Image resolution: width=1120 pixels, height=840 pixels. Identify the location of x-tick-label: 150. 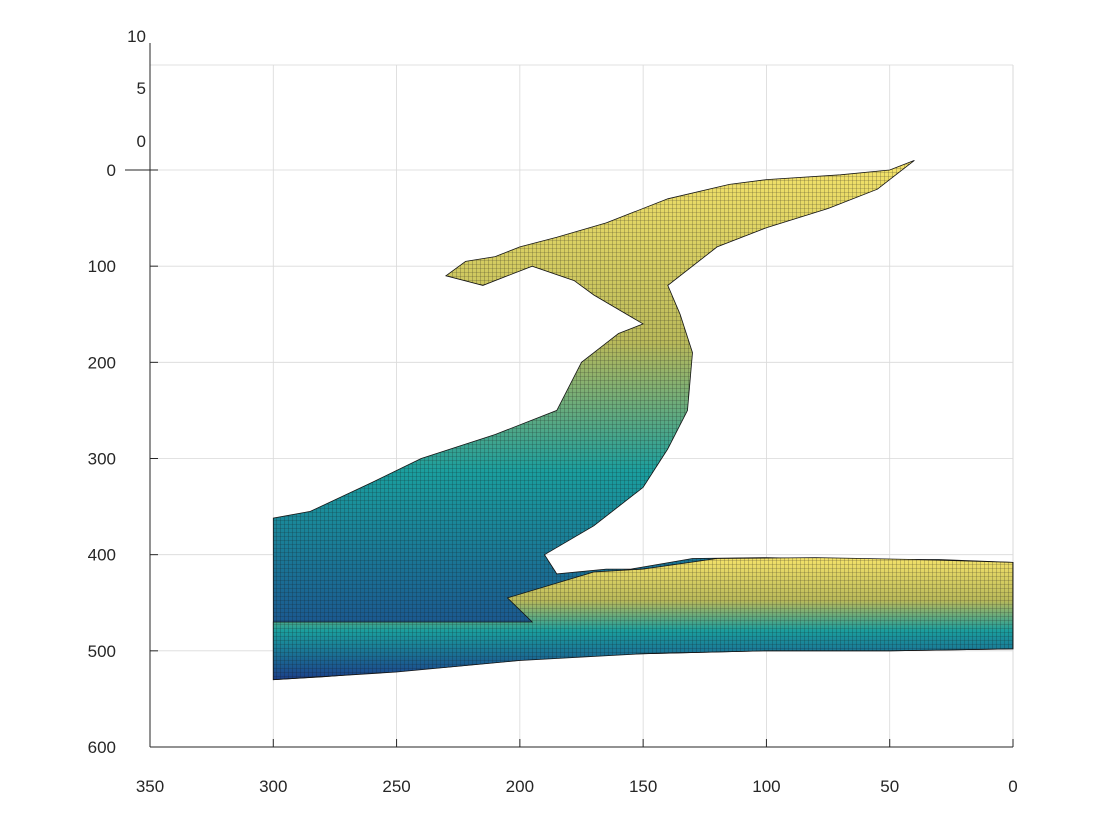
(643, 786).